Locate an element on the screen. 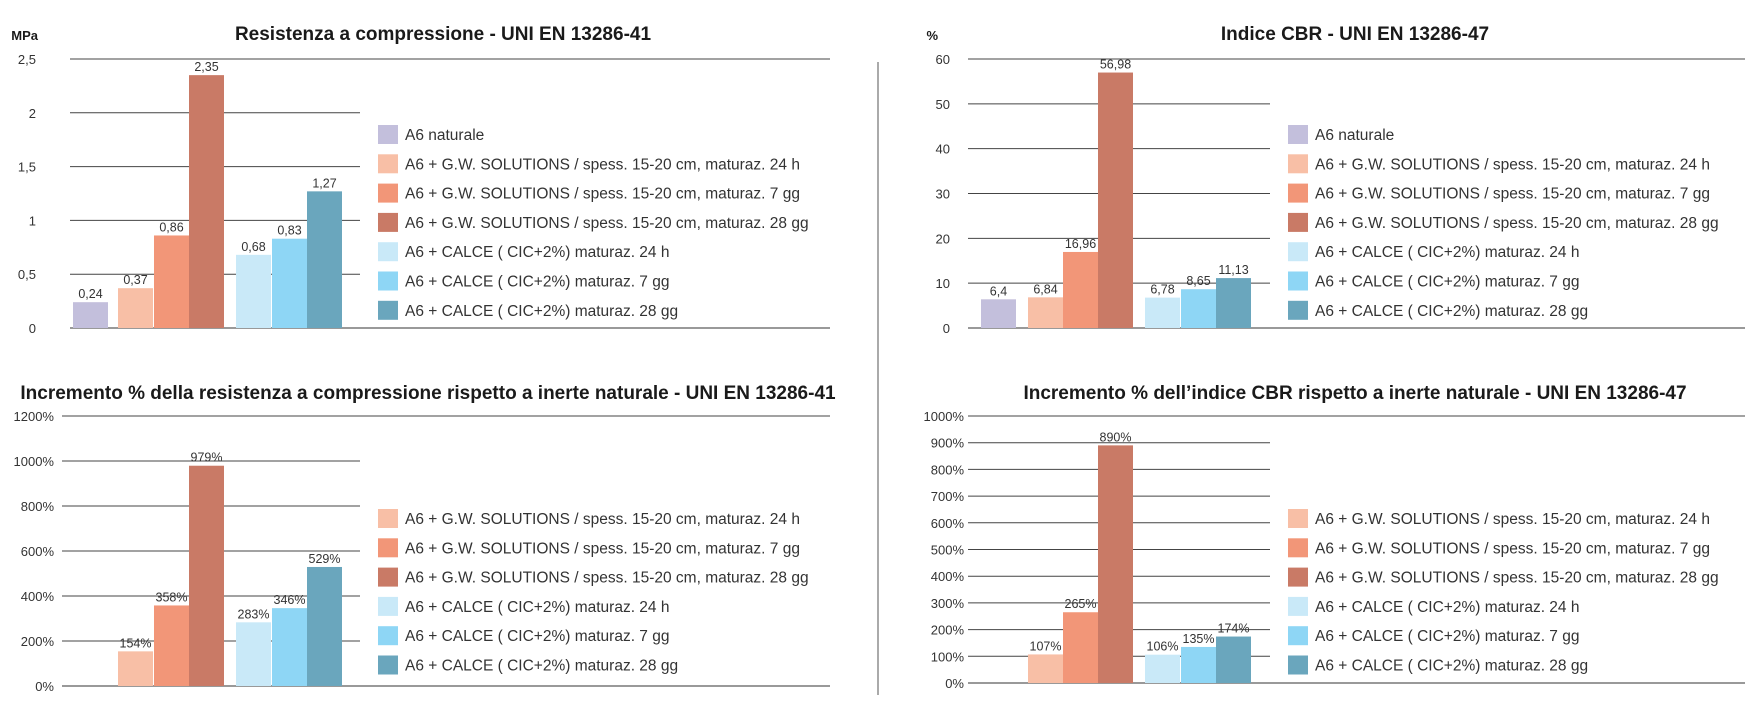 Image resolution: width=1757 pixels, height=717 pixels. data-label: 1,27 is located at coordinates (324, 183).